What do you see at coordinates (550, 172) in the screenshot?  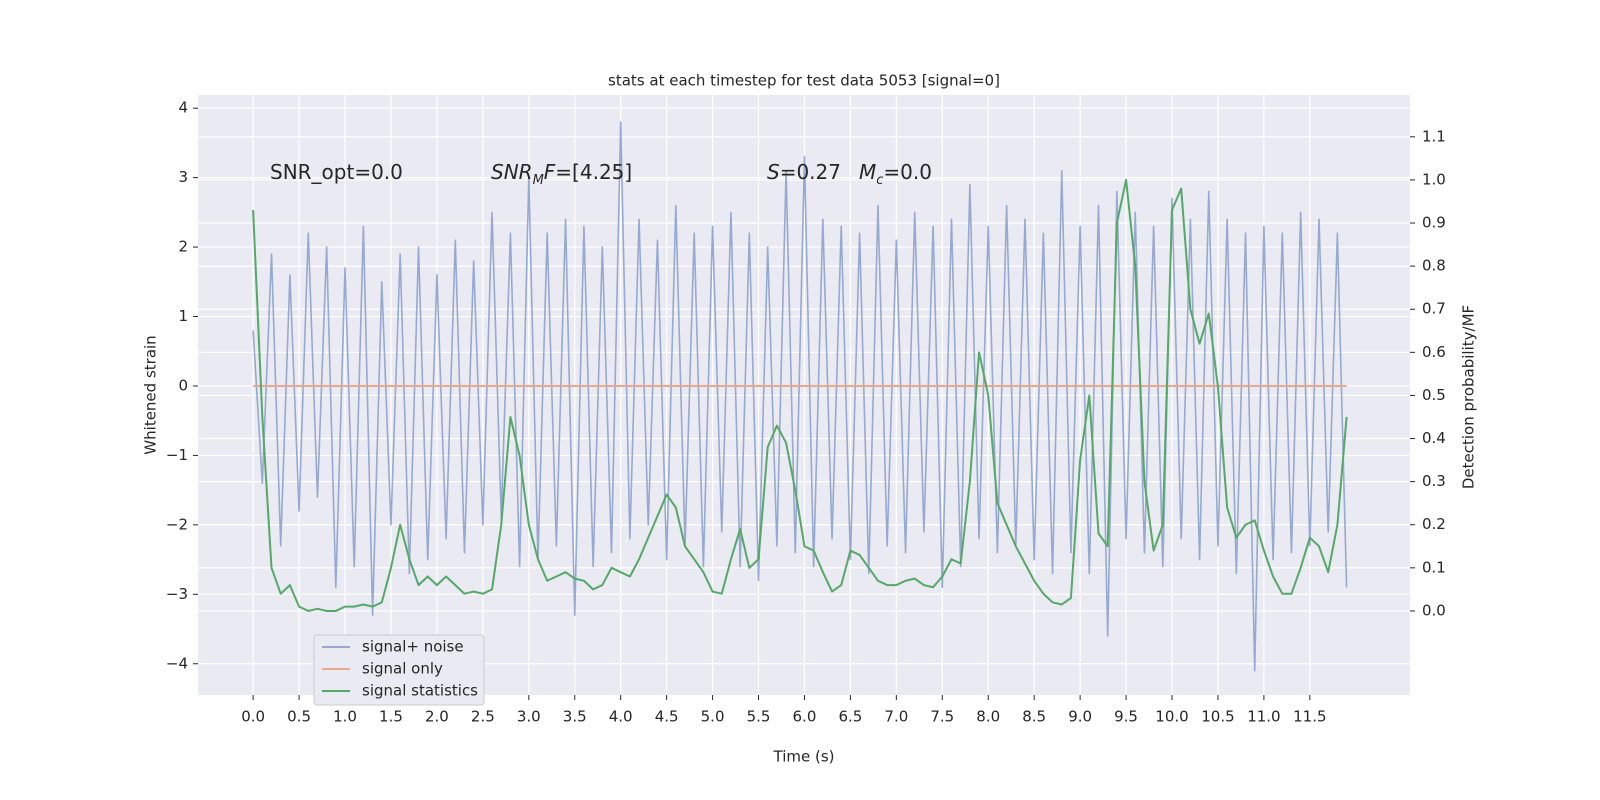 I see `annotation-part: F` at bounding box center [550, 172].